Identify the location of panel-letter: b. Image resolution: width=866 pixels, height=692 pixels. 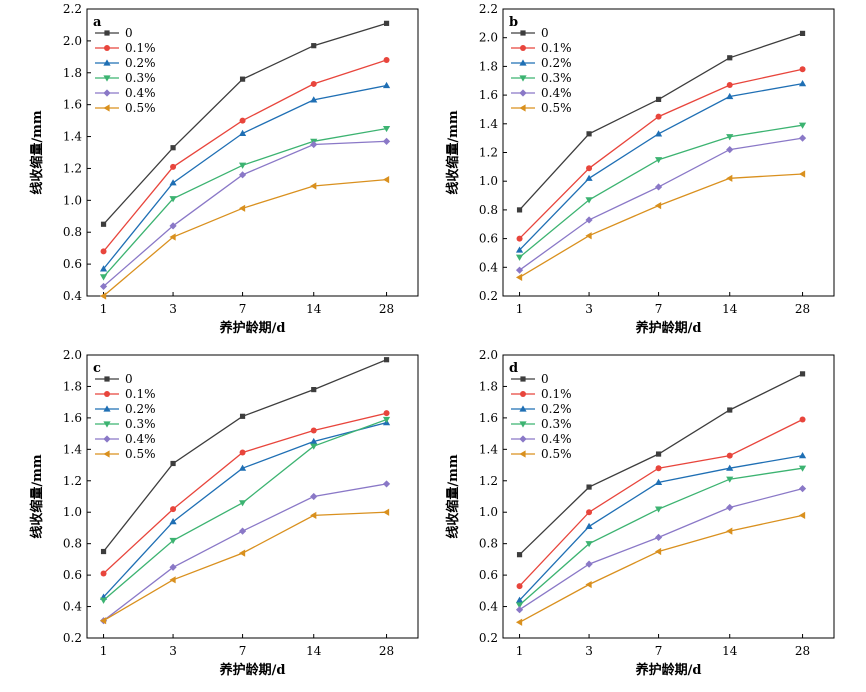
(513, 22).